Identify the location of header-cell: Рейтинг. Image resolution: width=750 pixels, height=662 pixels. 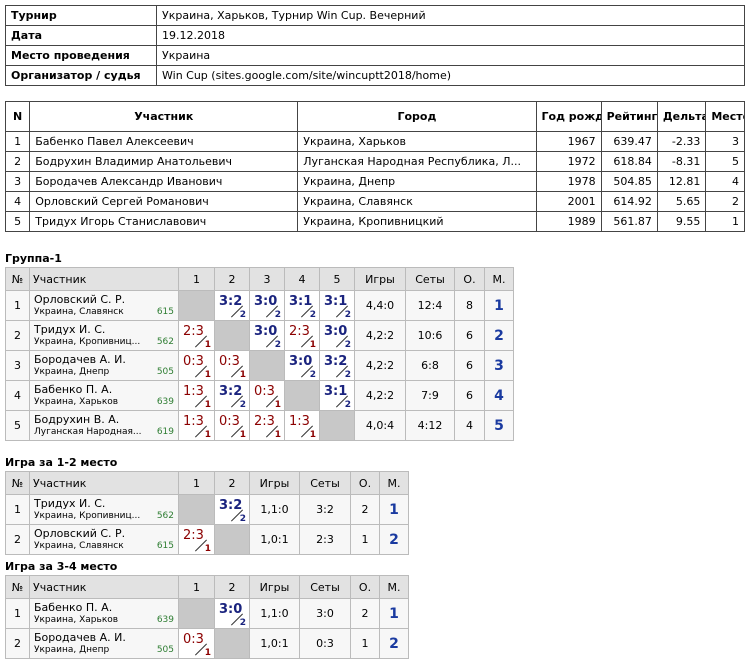
(629, 116).